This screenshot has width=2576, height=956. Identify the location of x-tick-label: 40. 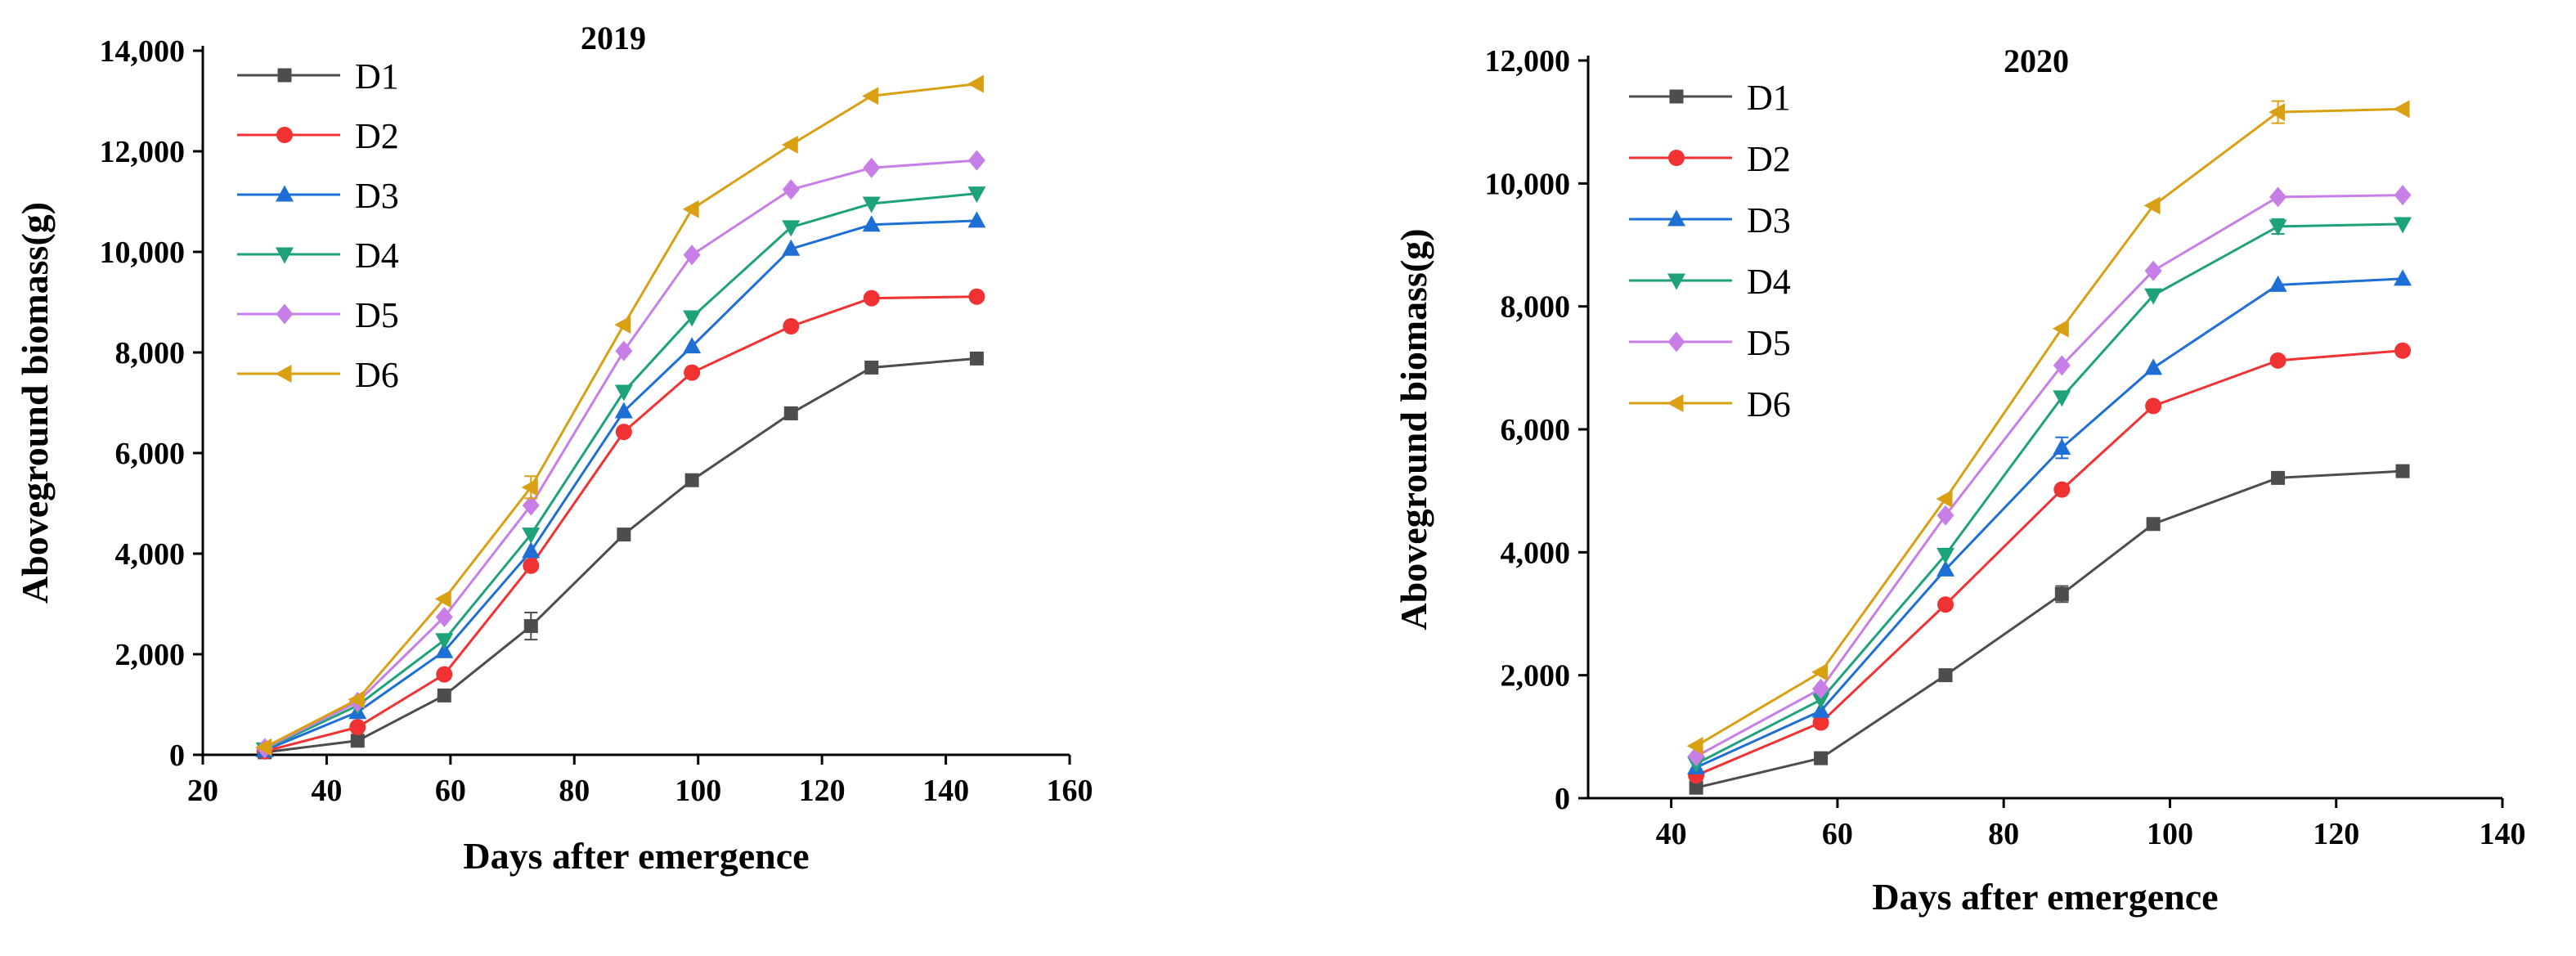
(1671, 834).